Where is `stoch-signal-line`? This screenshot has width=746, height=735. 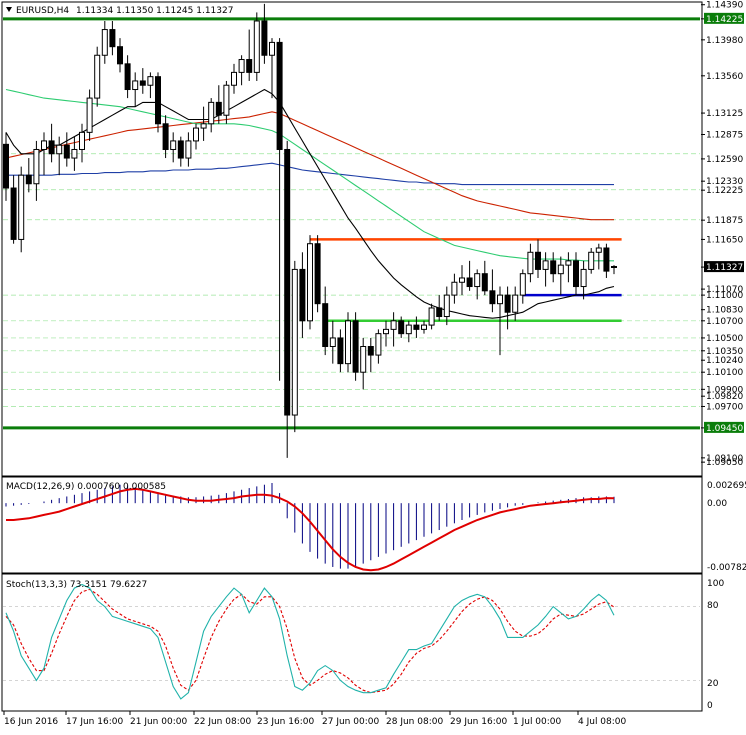
stoch-signal-line is located at coordinates (310, 641).